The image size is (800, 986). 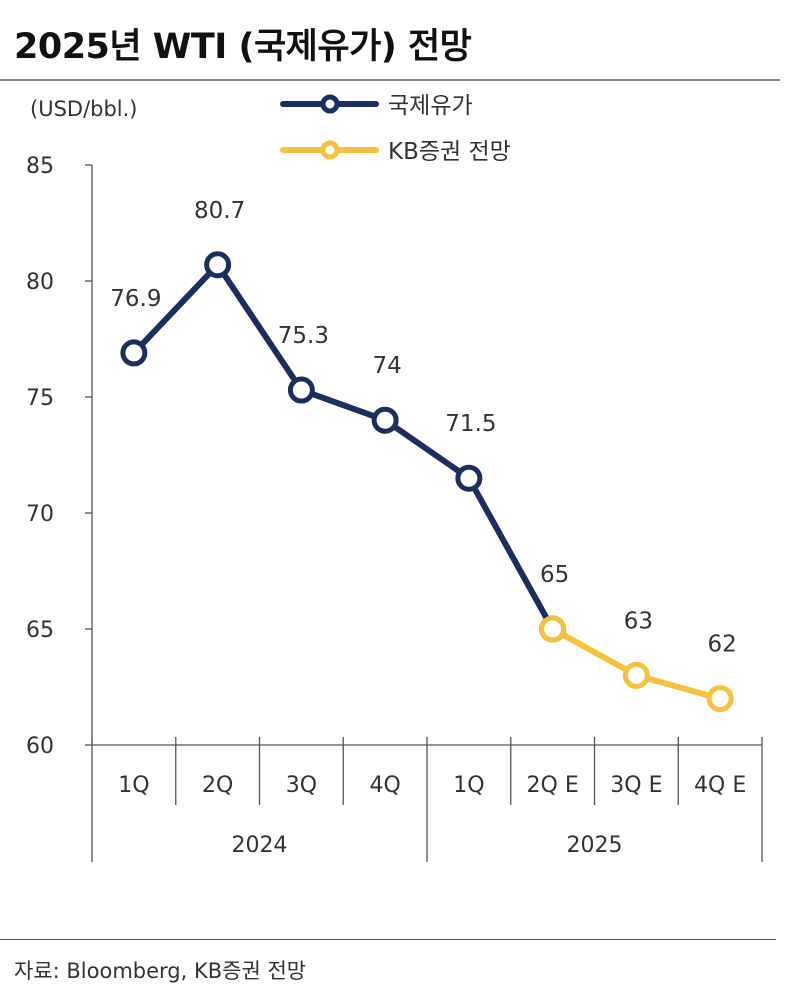 What do you see at coordinates (217, 785) in the screenshot?
I see `x-tick-label: 2Q` at bounding box center [217, 785].